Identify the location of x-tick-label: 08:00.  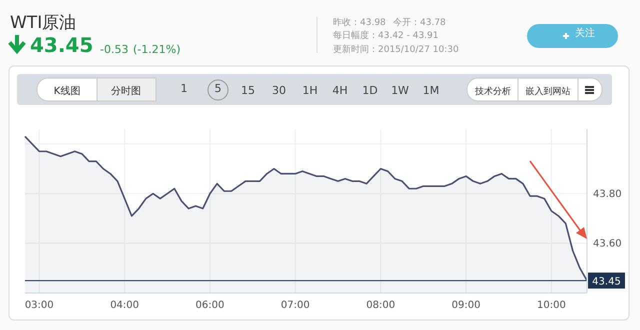
(381, 306).